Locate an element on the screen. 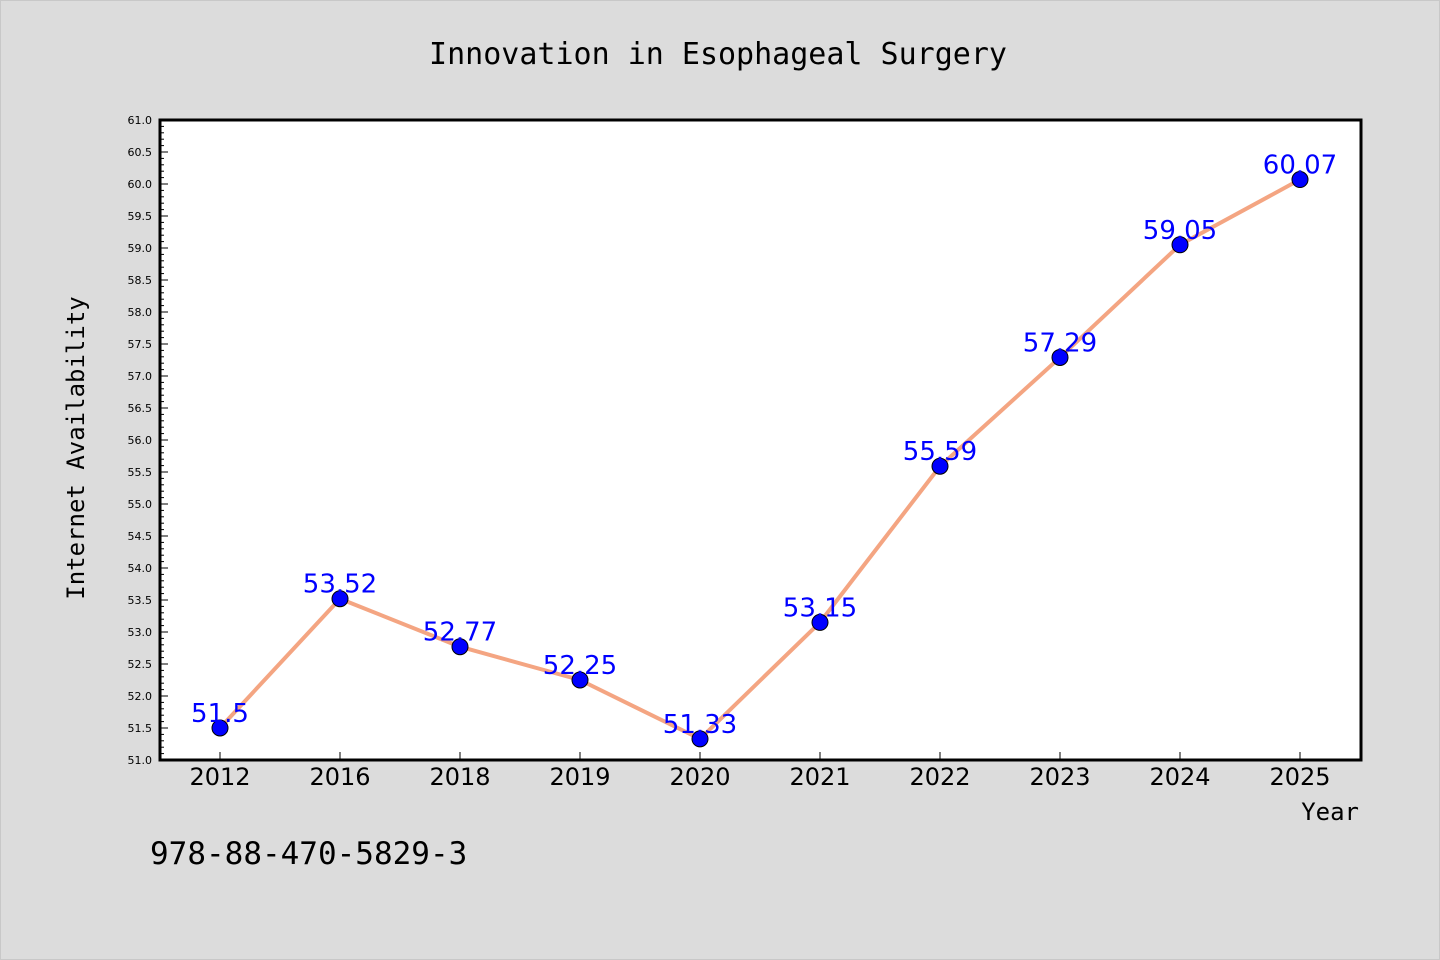  y-tick-label: 56.0 is located at coordinates (140, 440).